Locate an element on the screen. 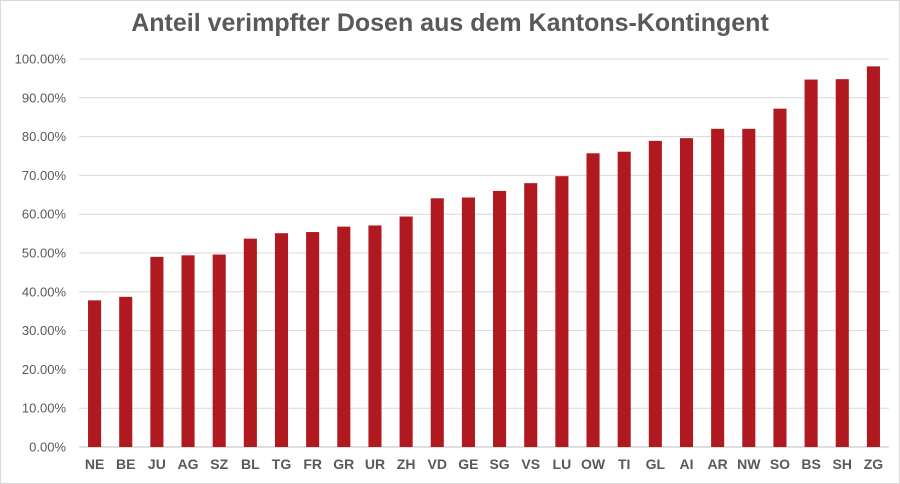 This screenshot has width=900, height=484. x-tick-label: ZG is located at coordinates (874, 464).